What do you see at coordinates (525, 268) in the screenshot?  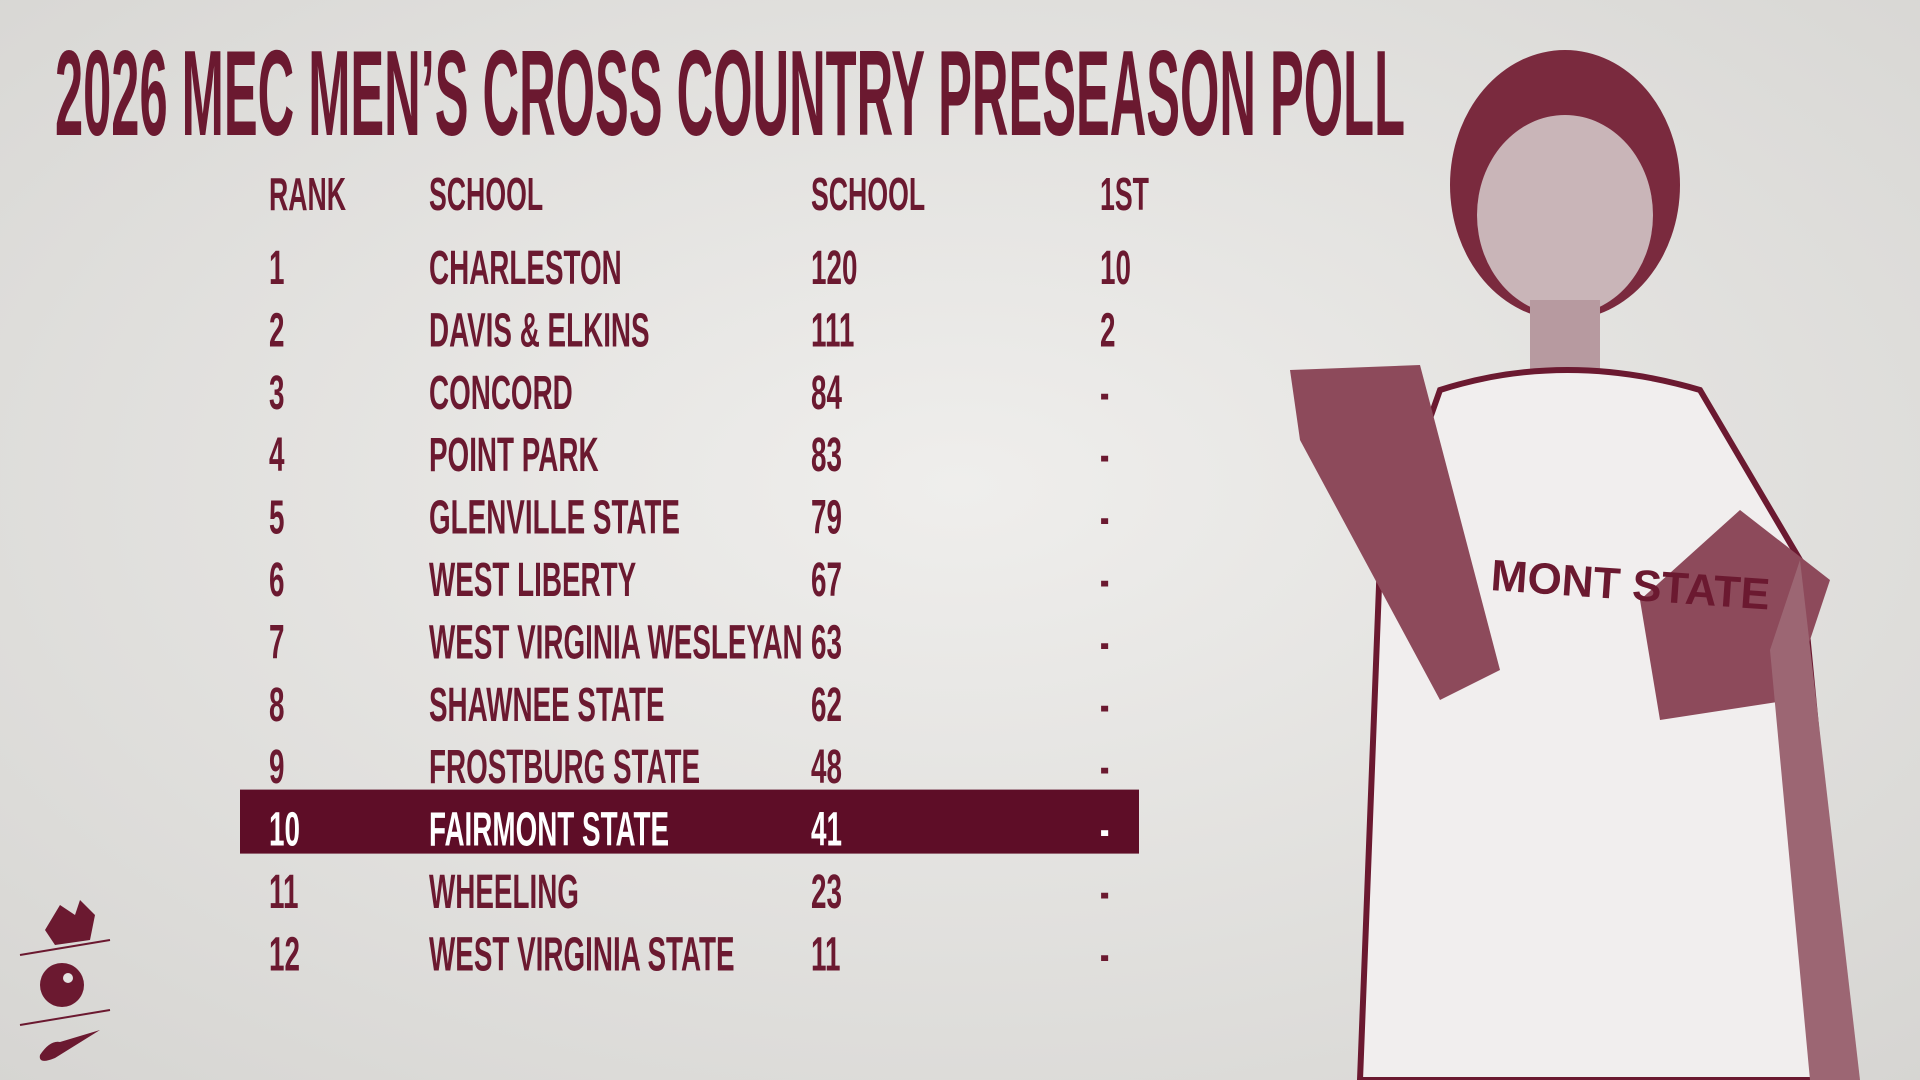 I see `school-name: CHARLESTON` at bounding box center [525, 268].